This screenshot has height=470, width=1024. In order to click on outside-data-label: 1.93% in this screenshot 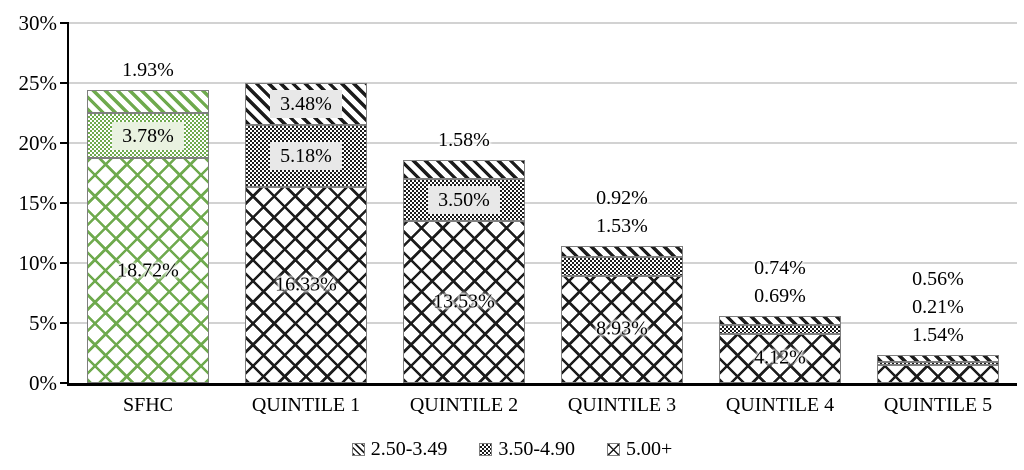, I will do `click(148, 69)`.